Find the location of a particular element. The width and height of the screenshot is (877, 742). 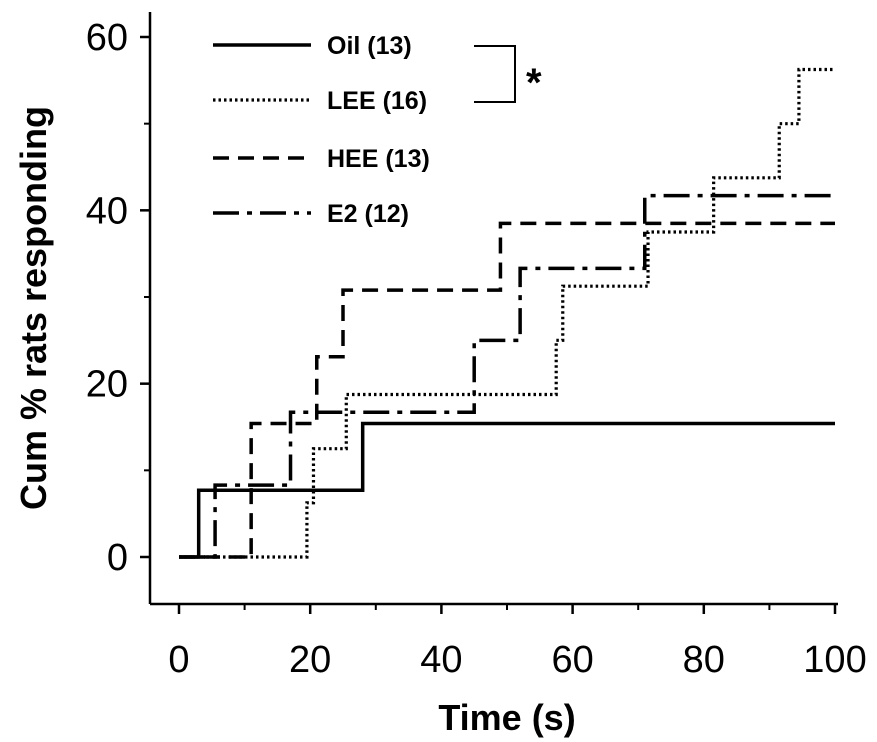

y-tick-label: 40 is located at coordinates (107, 211).